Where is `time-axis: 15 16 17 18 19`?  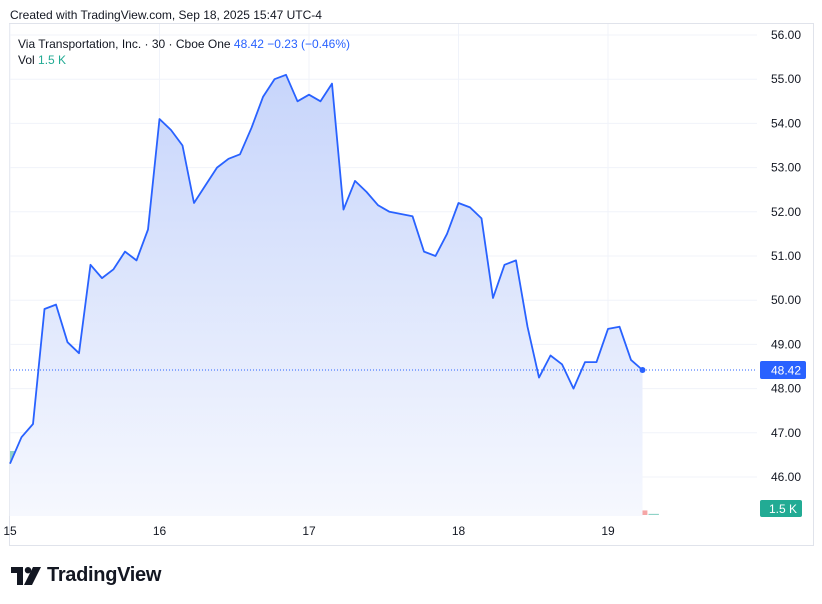 time-axis: 15 16 17 18 19 is located at coordinates (309, 531).